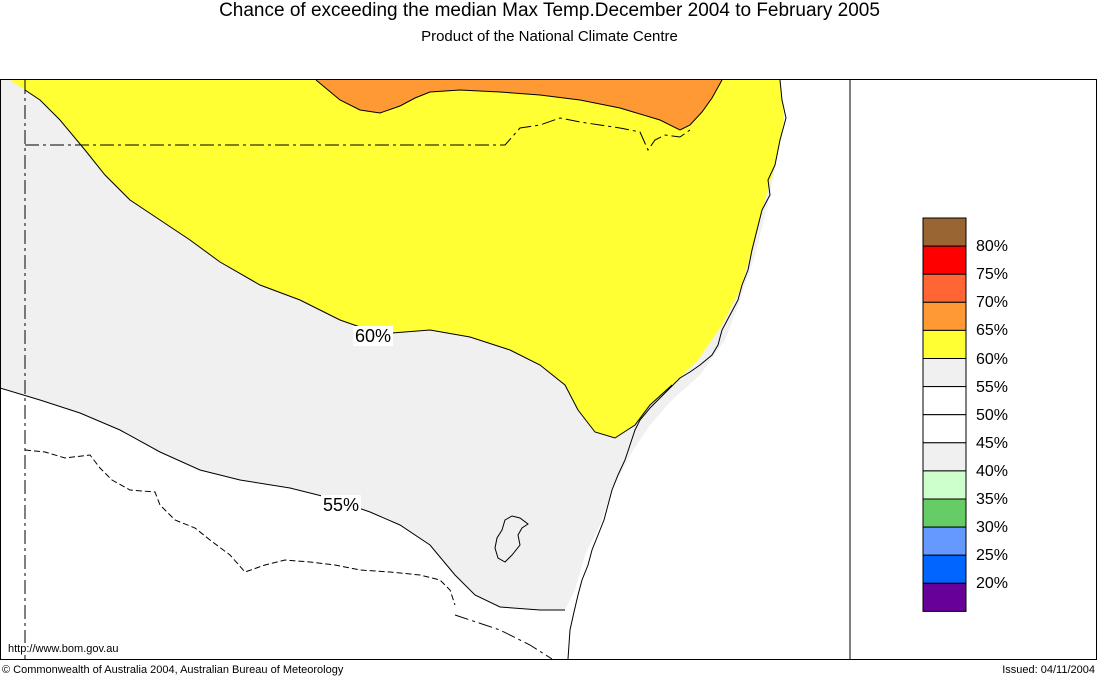 The image size is (1099, 678). Describe the element at coordinates (992, 556) in the screenshot. I see `legend-label: 25%` at that location.